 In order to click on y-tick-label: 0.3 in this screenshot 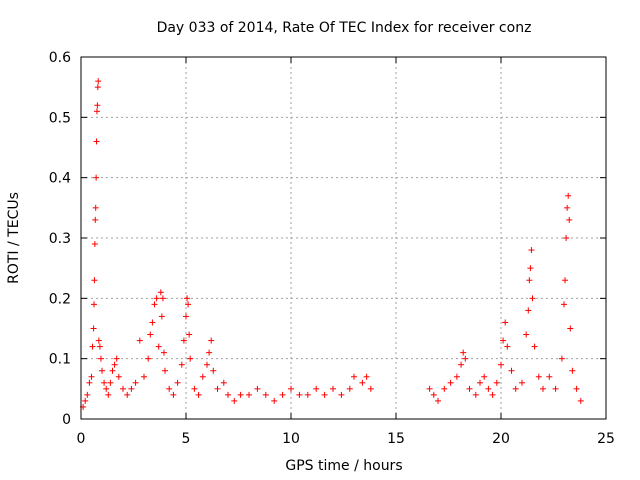, I will do `click(60, 239)`.